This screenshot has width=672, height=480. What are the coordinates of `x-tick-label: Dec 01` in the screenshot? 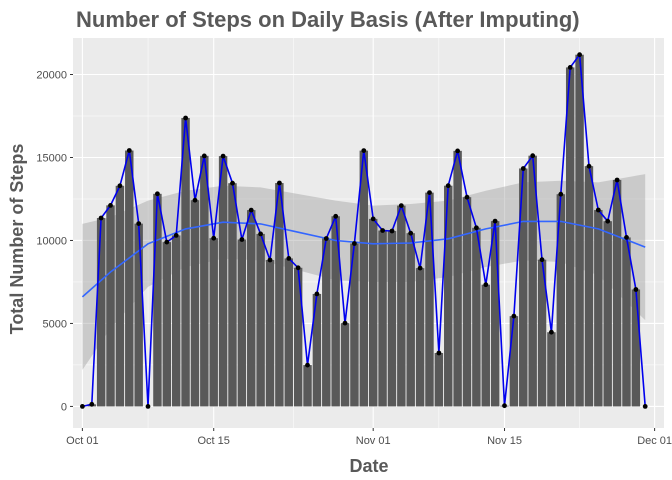 It's located at (654, 441).